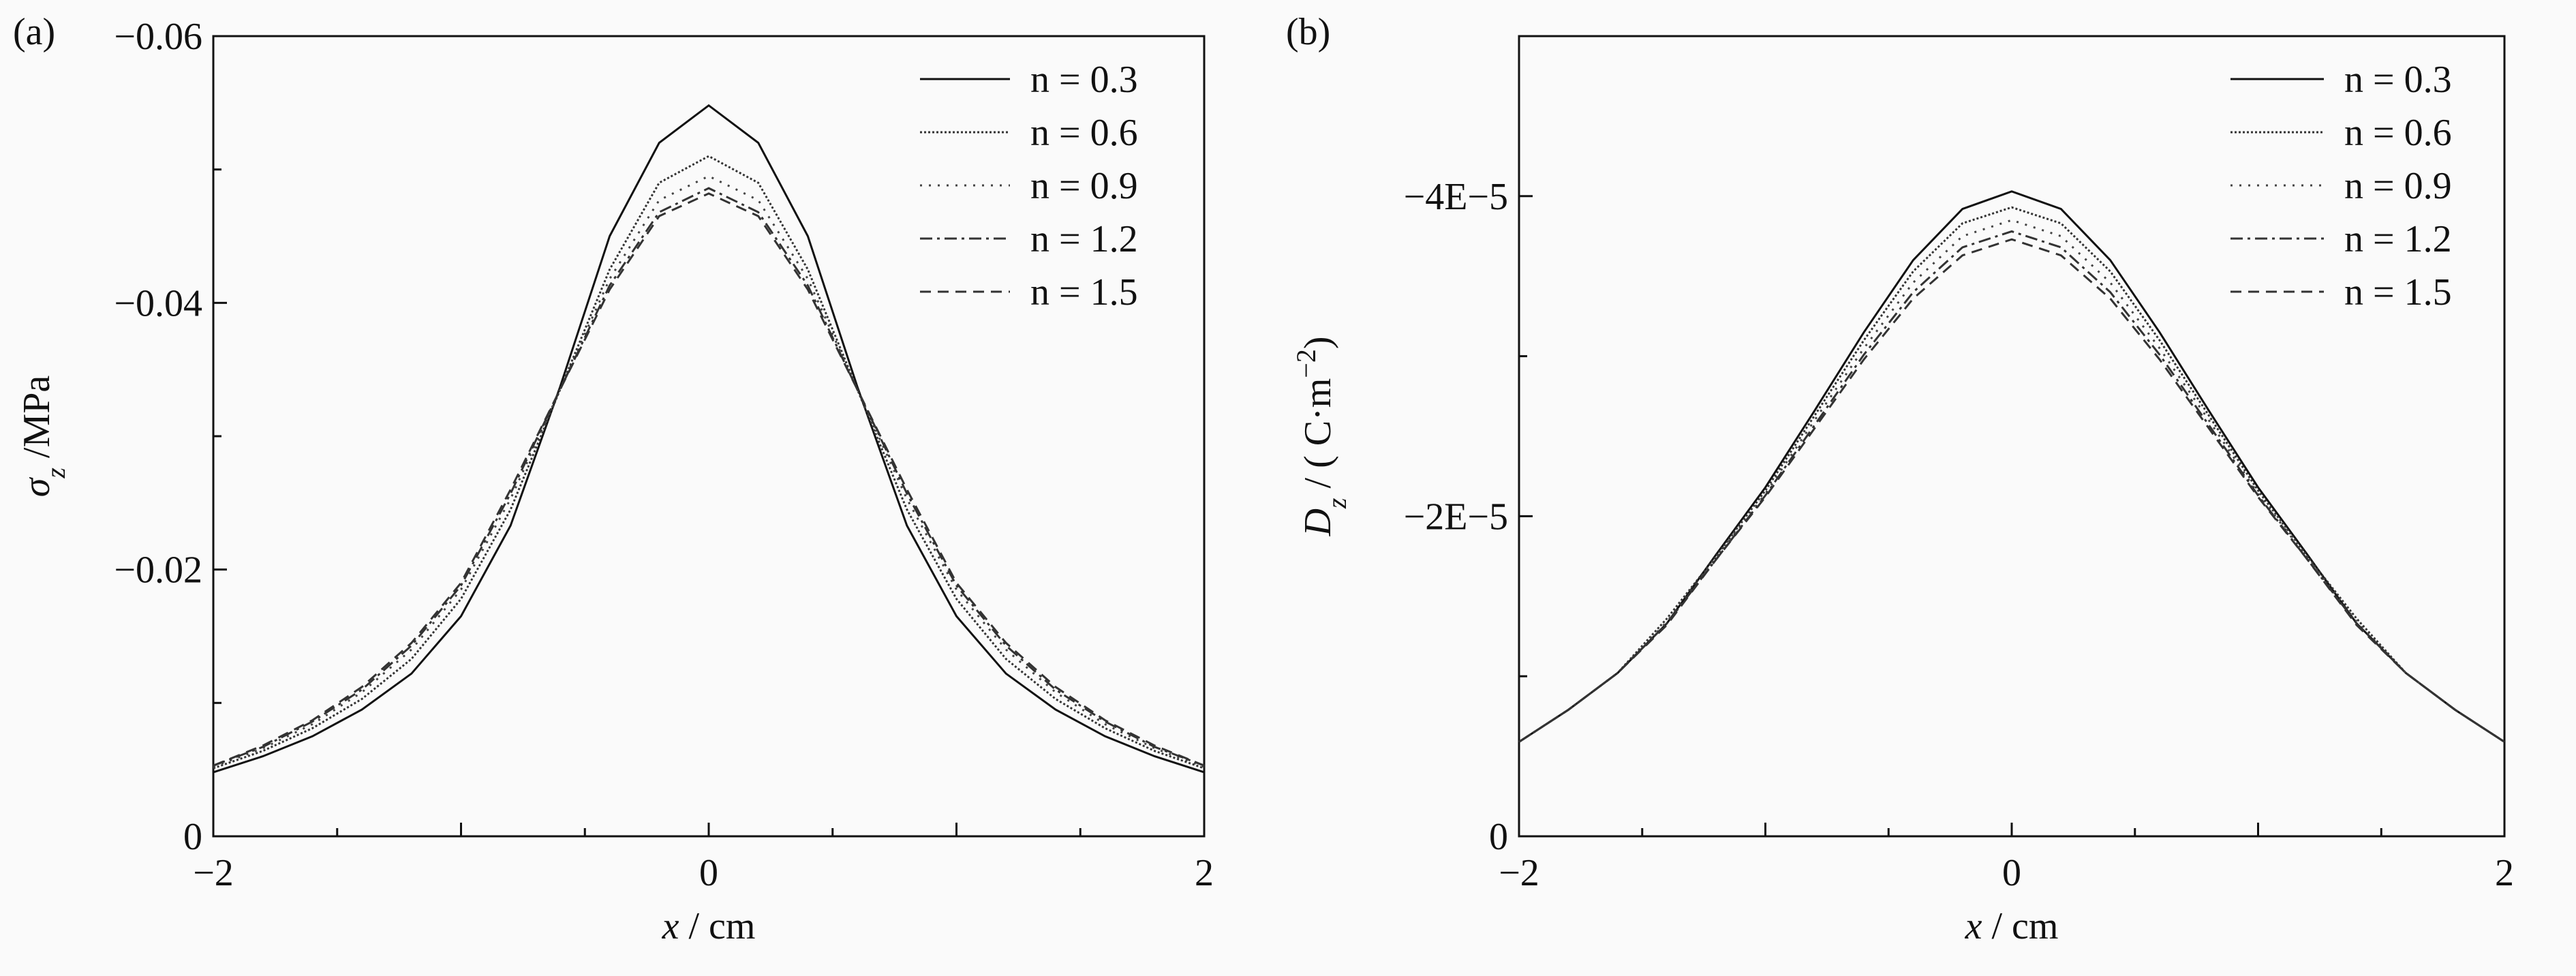 Image resolution: width=2576 pixels, height=976 pixels. What do you see at coordinates (1456, 197) in the screenshot?
I see `y-tick-label: −4E−5` at bounding box center [1456, 197].